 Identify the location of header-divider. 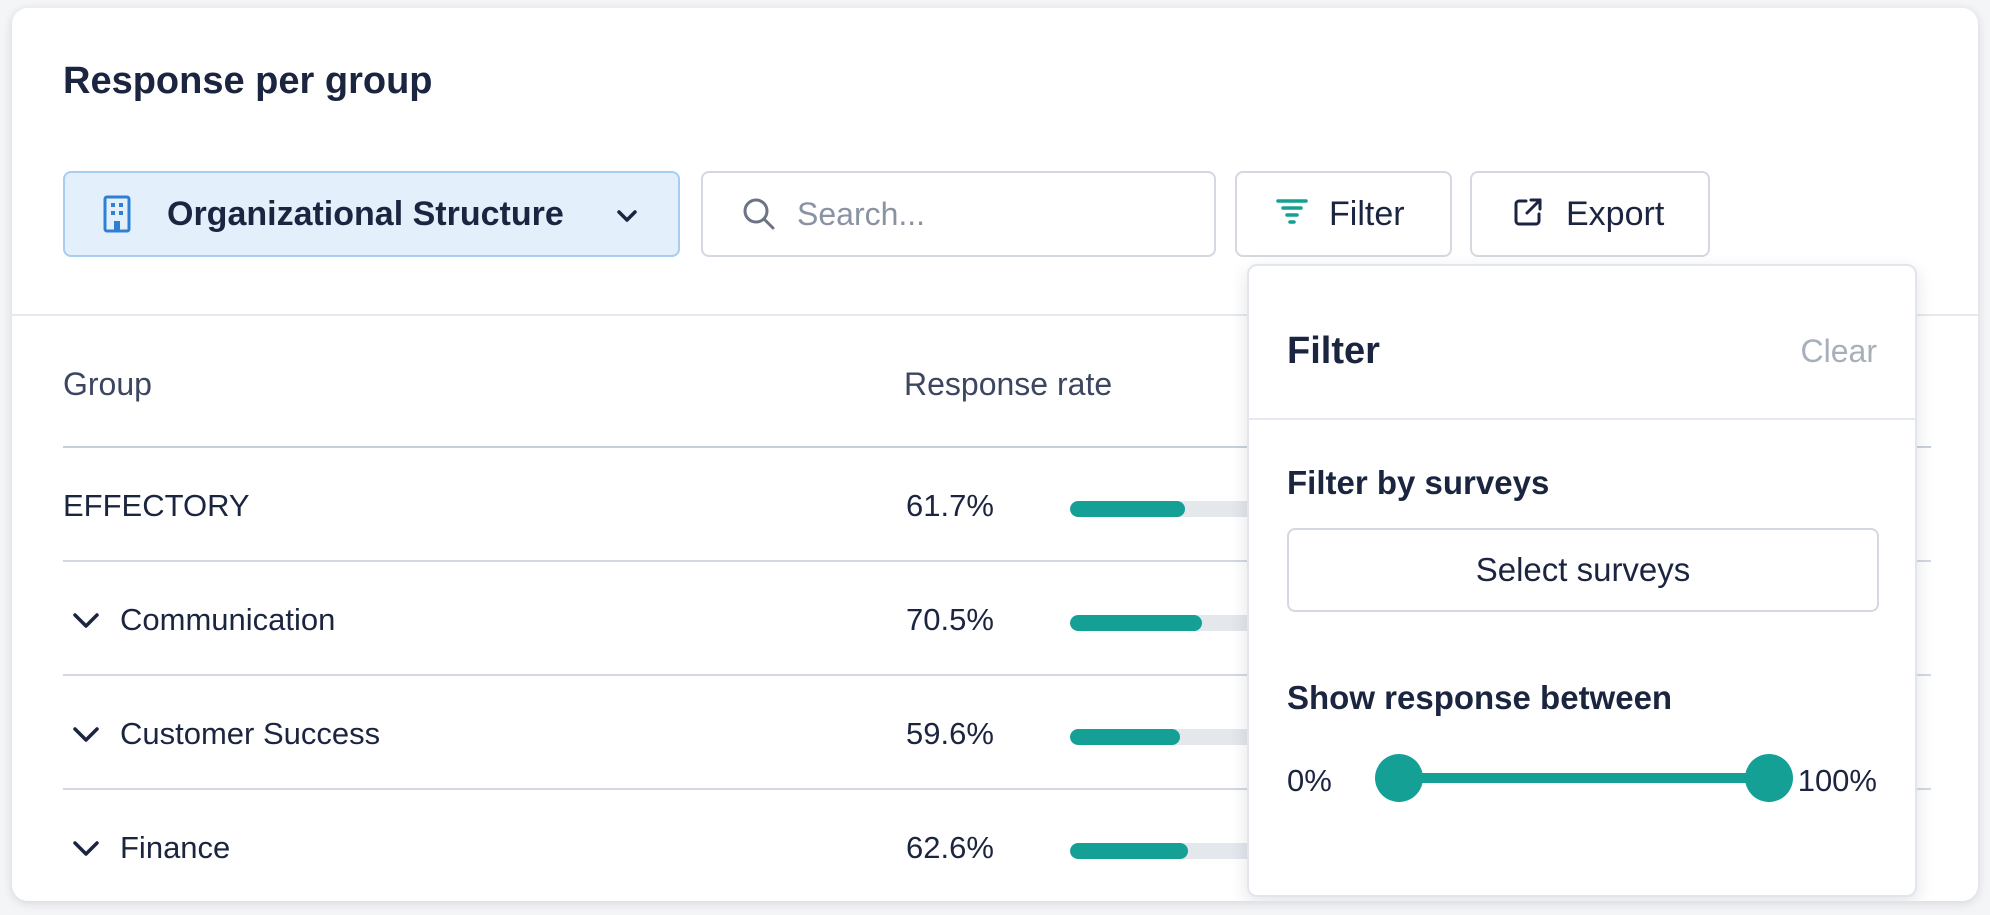
(997, 447).